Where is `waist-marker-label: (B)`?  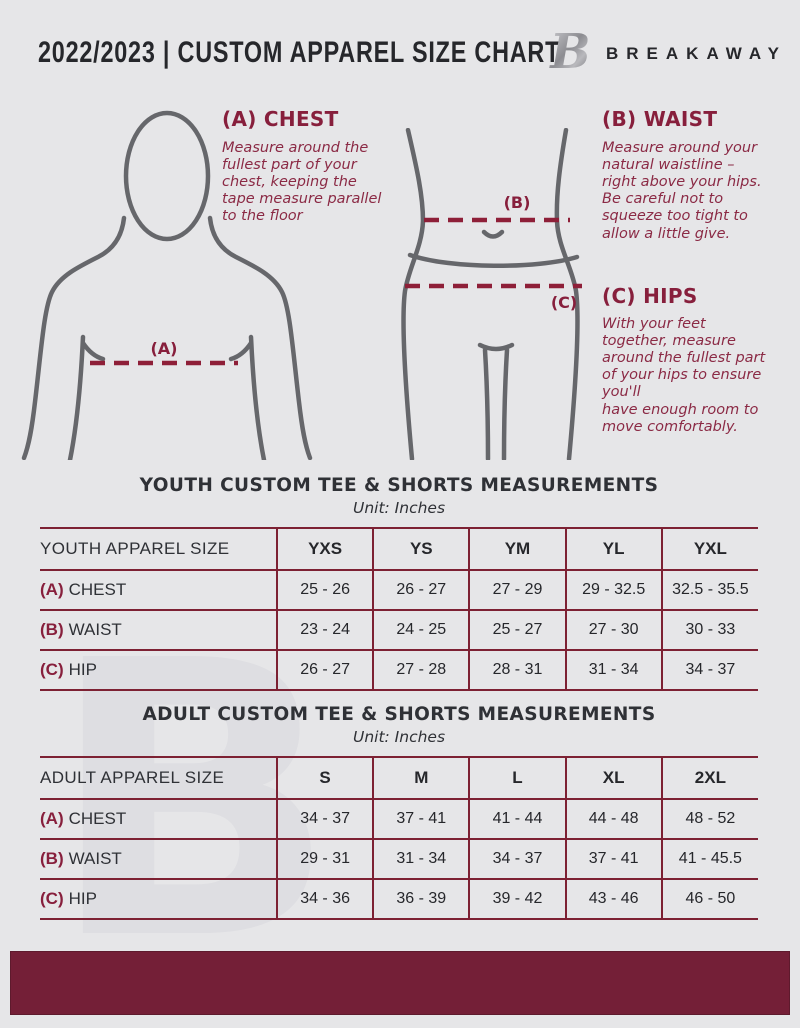
waist-marker-label: (B) is located at coordinates (517, 202).